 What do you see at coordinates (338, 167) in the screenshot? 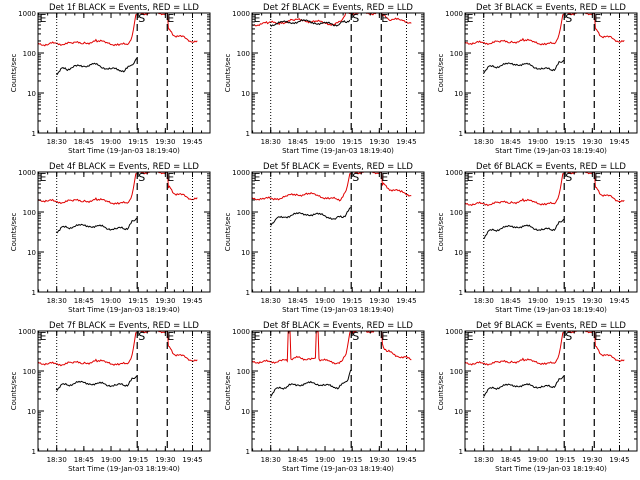
I see `panel-title: Det 5f BLACK = Events, RED = LLD` at bounding box center [338, 167].